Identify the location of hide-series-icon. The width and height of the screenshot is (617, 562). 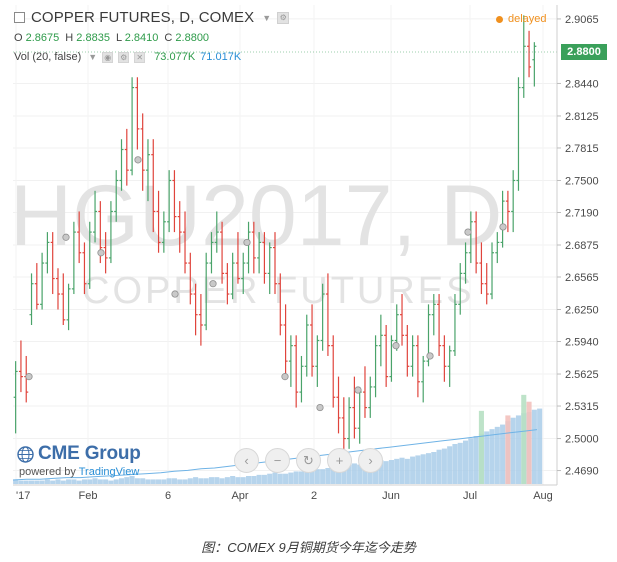
(19, 17).